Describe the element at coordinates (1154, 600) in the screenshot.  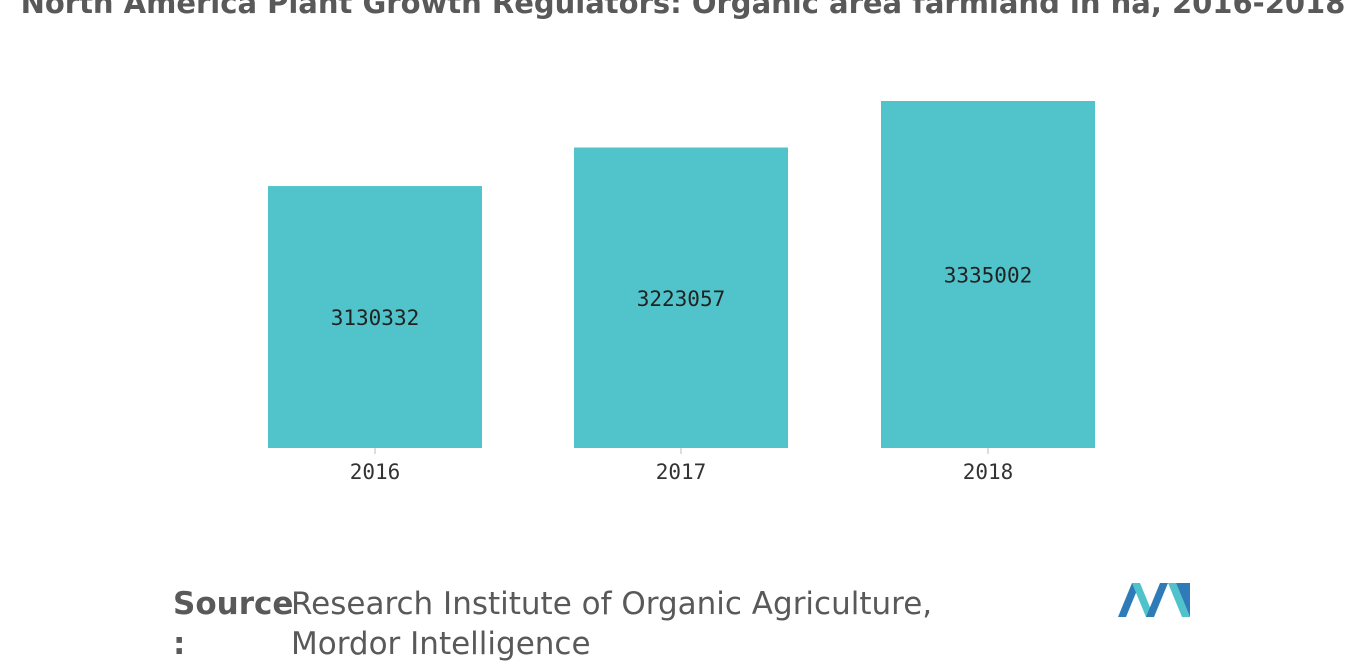
I see `mordor-intelligence-logo-icon` at that location.